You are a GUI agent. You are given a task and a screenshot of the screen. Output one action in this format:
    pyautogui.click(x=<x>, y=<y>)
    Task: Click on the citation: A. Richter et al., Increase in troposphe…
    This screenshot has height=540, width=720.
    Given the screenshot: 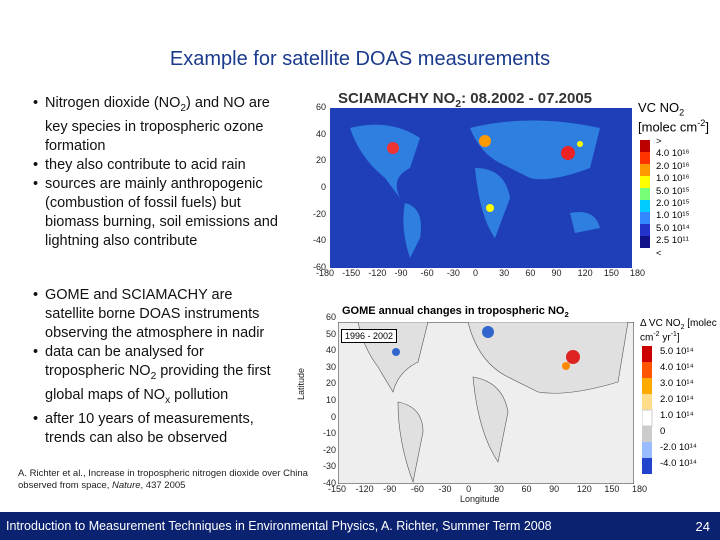 What is the action you would take?
    pyautogui.click(x=168, y=480)
    